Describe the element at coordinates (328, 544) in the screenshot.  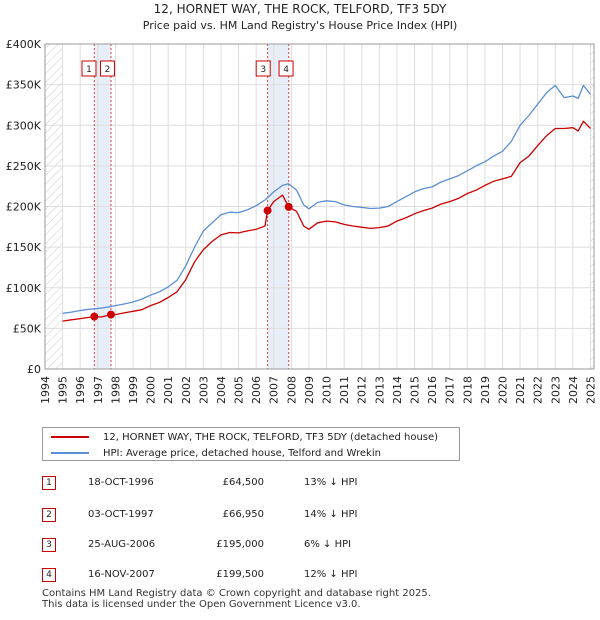
I see `sale-hpi-diff: 6% ↓ HPI` at that location.